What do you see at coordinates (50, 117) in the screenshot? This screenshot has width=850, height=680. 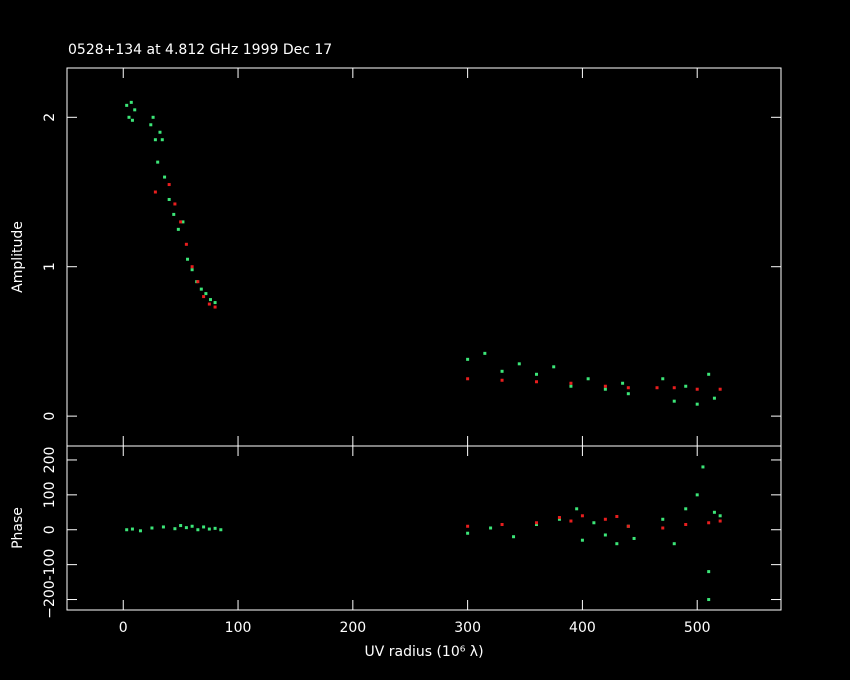 I see `y-tick-label: 2` at bounding box center [50, 117].